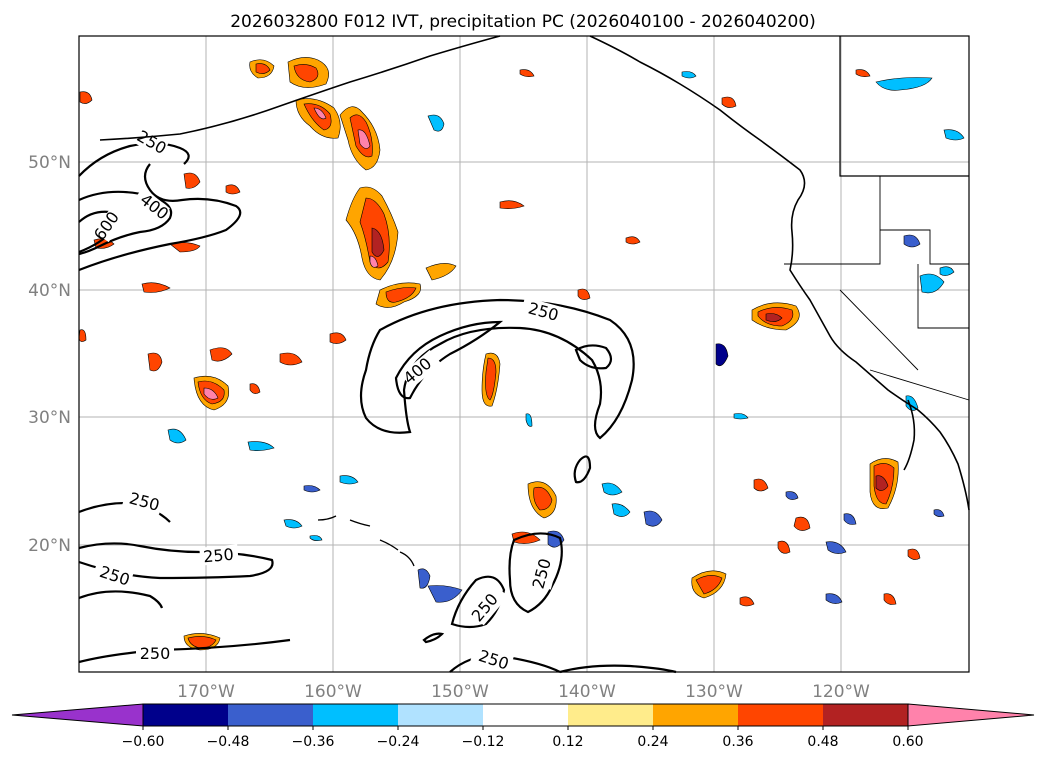 This screenshot has width=1047, height=765. I want to click on lat-label: 50°N, so click(49, 163).